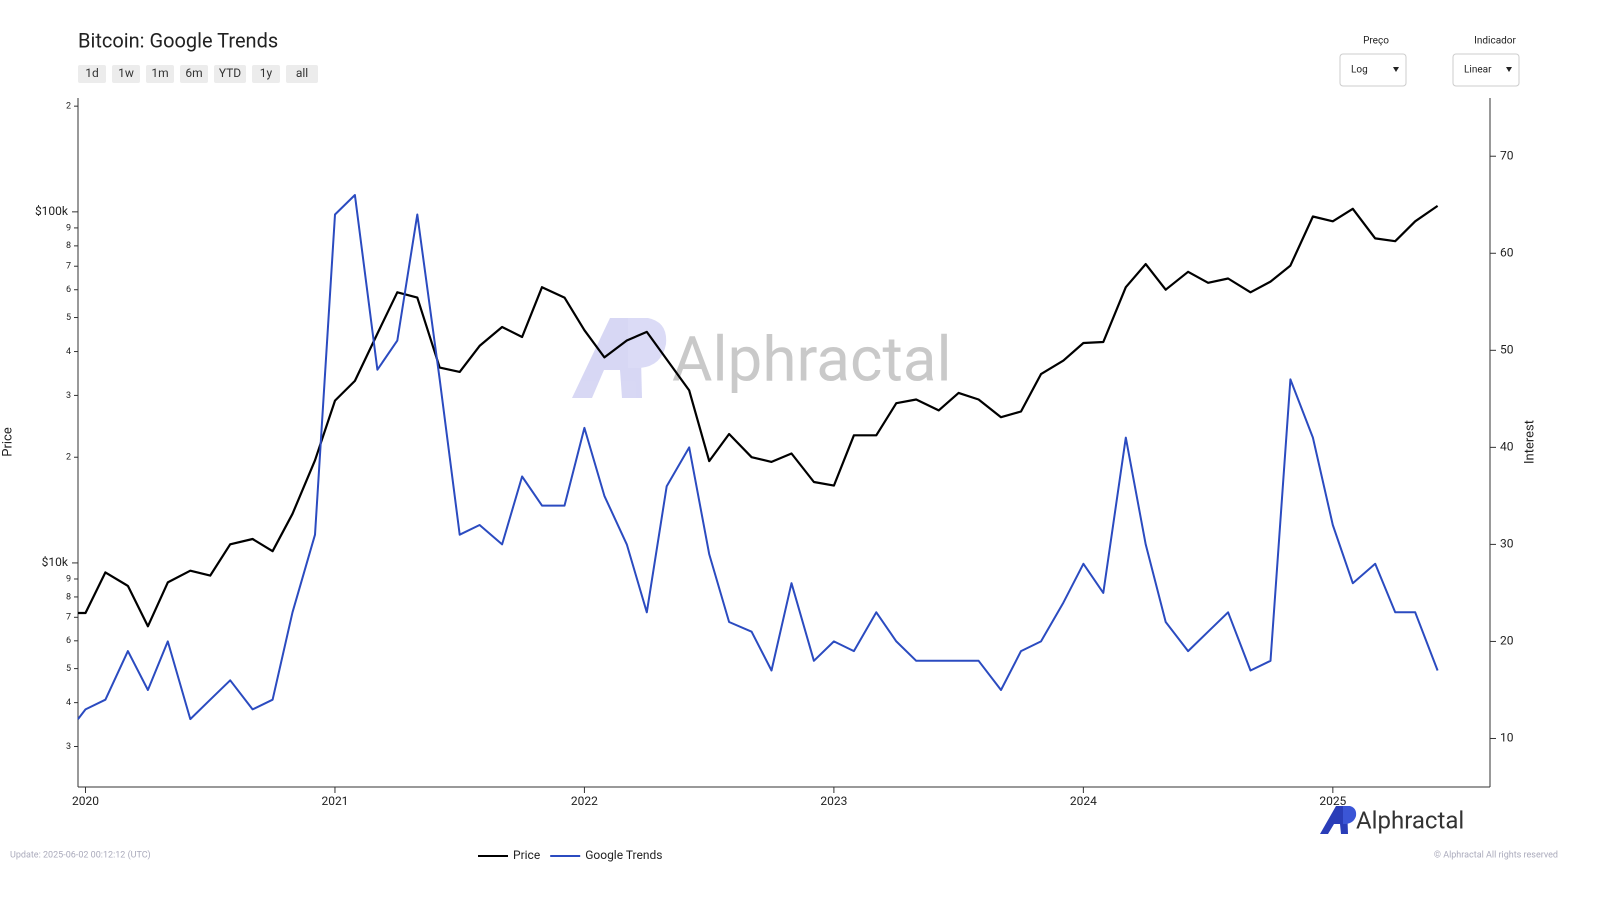  I want to click on range-button-label: 1d, so click(92, 73).